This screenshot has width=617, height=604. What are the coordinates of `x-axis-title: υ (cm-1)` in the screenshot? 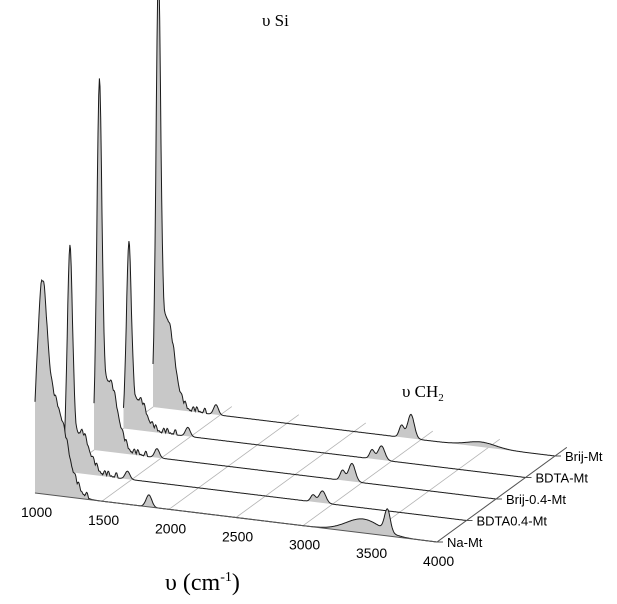 It's located at (202, 583).